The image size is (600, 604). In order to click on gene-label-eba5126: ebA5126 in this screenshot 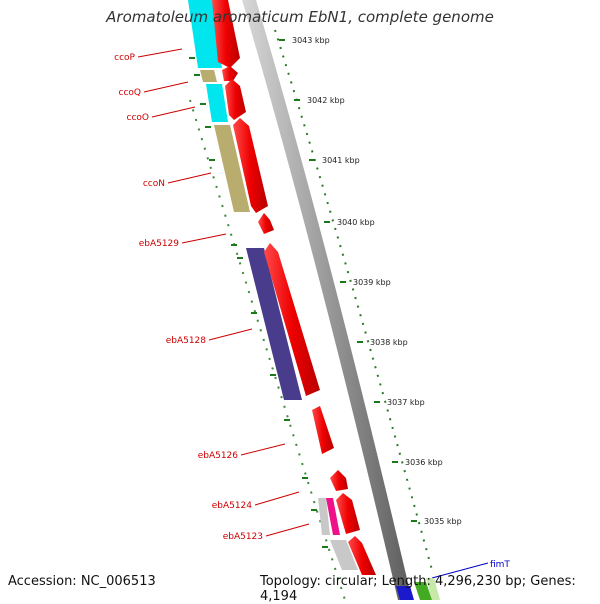, I will do `click(218, 456)`.